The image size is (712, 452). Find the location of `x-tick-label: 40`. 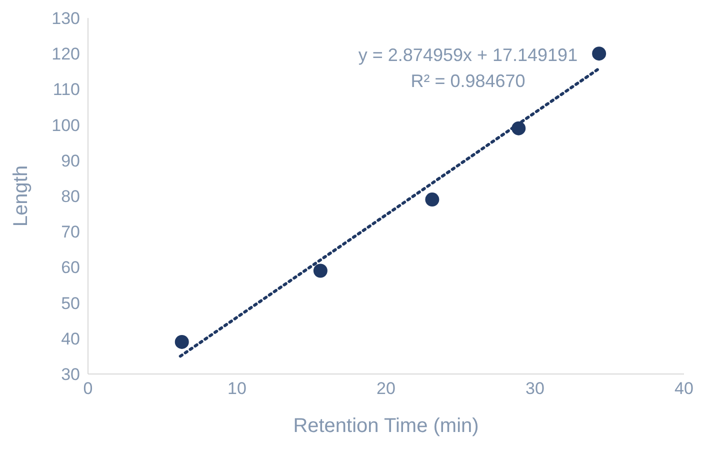

x-tick-label: 40 is located at coordinates (684, 388).